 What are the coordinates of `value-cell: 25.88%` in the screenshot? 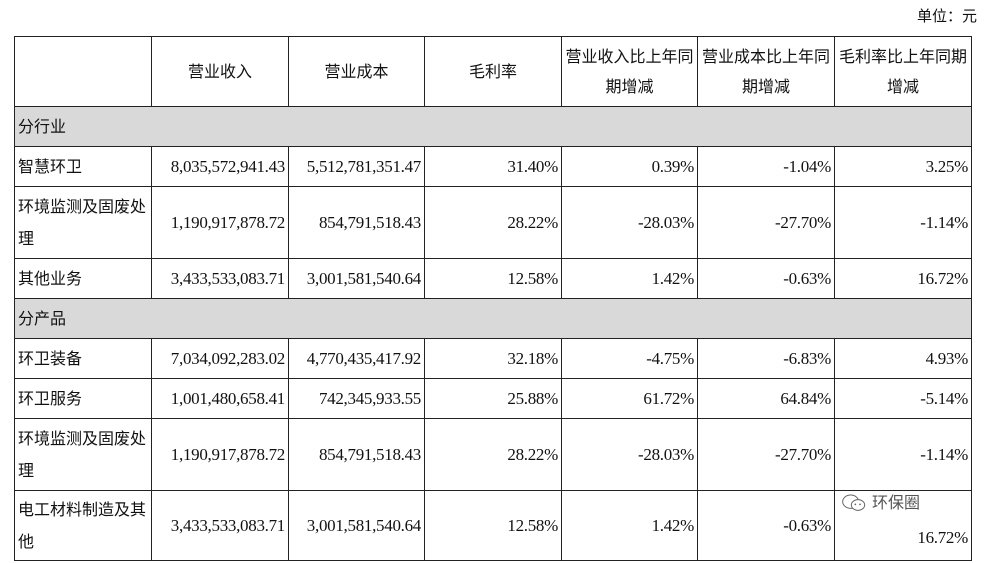 It's located at (493, 398).